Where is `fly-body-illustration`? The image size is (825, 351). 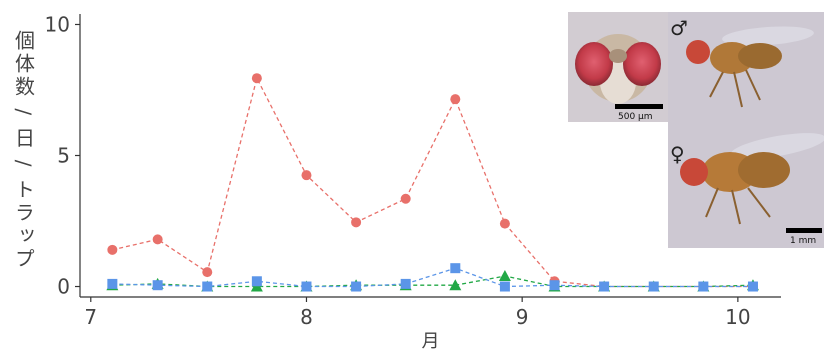
fly-body-illustration is located at coordinates (746, 130).